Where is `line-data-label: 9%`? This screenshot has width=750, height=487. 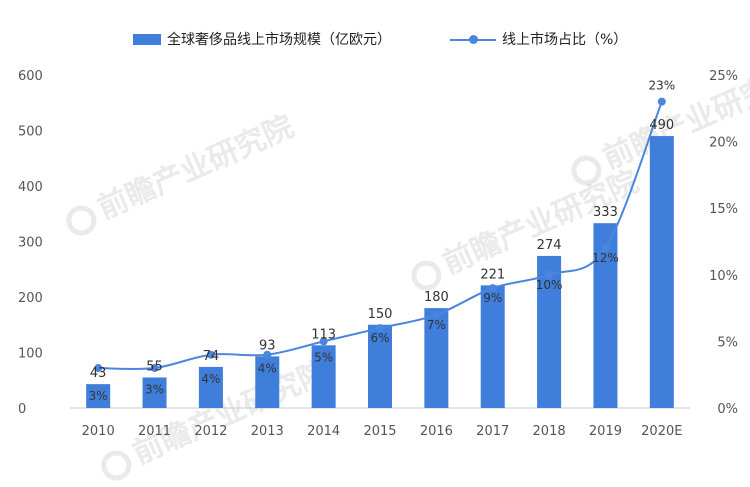
line-data-label: 9% is located at coordinates (492, 298).